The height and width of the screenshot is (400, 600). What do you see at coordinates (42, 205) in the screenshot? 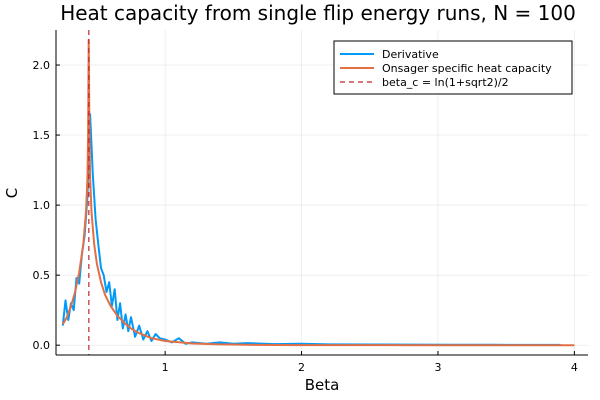
I see `y-tick-label: 1.0` at bounding box center [42, 205].